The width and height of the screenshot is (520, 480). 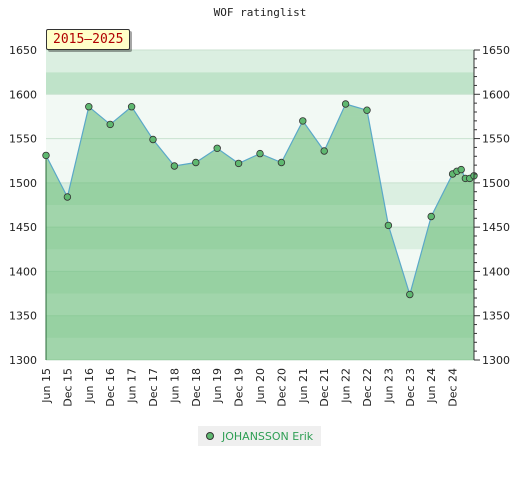 I want to click on x-tick-label: Jun 15, so click(x=46, y=386).